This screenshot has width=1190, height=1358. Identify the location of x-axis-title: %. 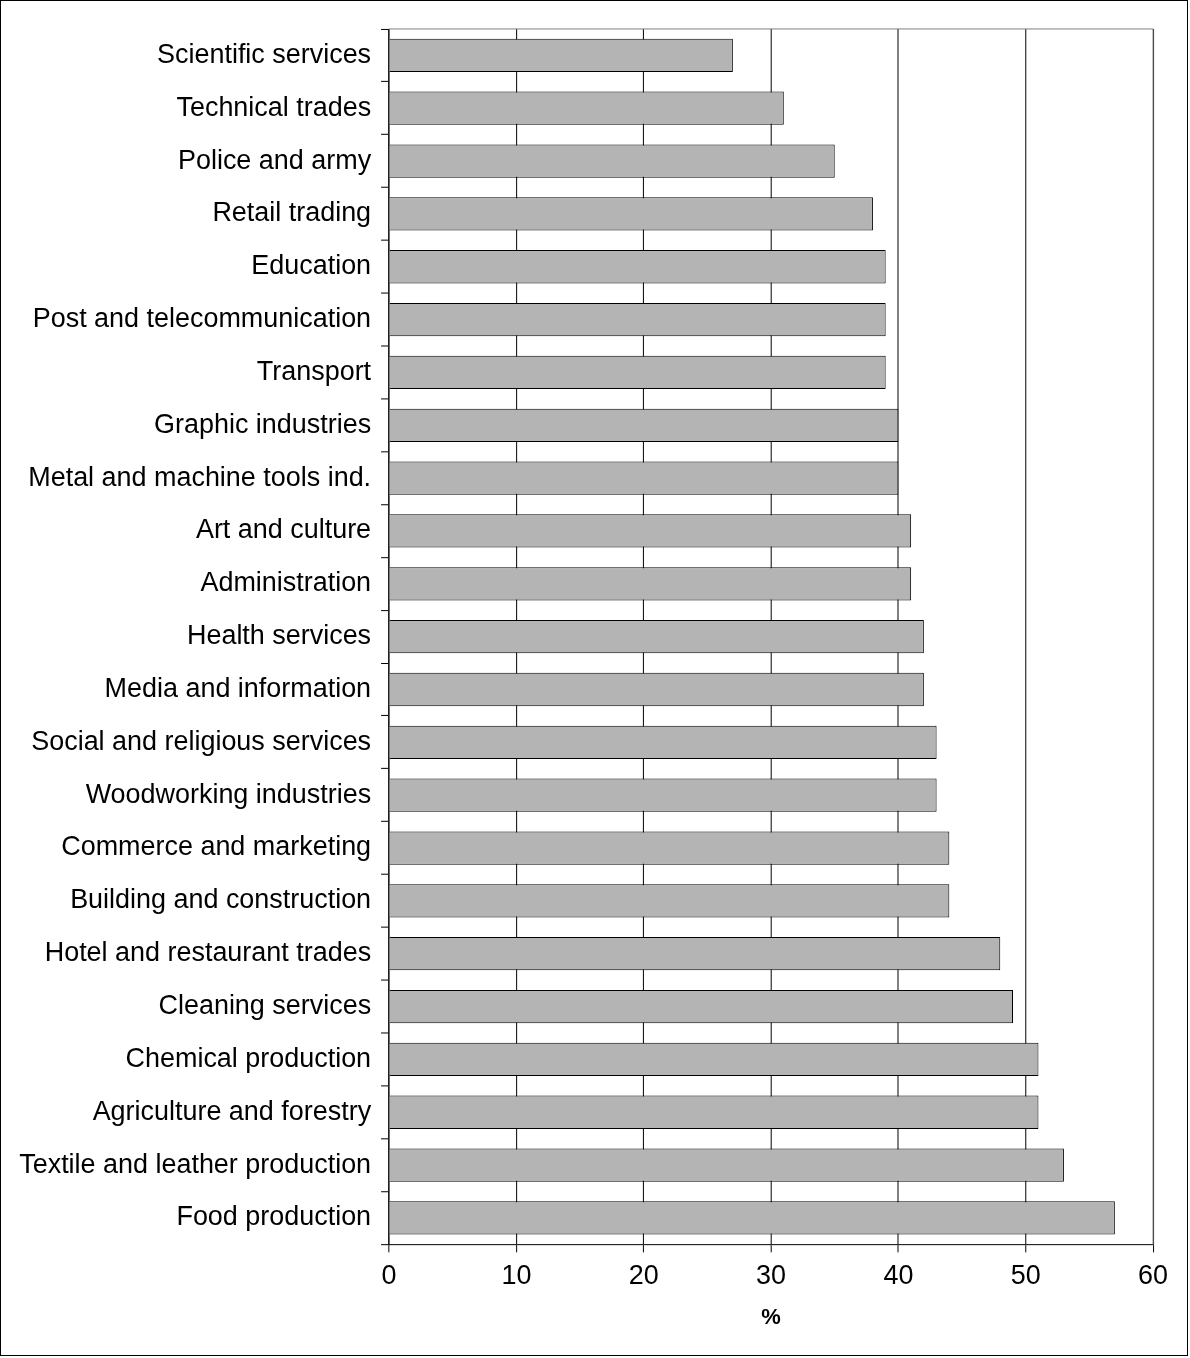
(771, 1316).